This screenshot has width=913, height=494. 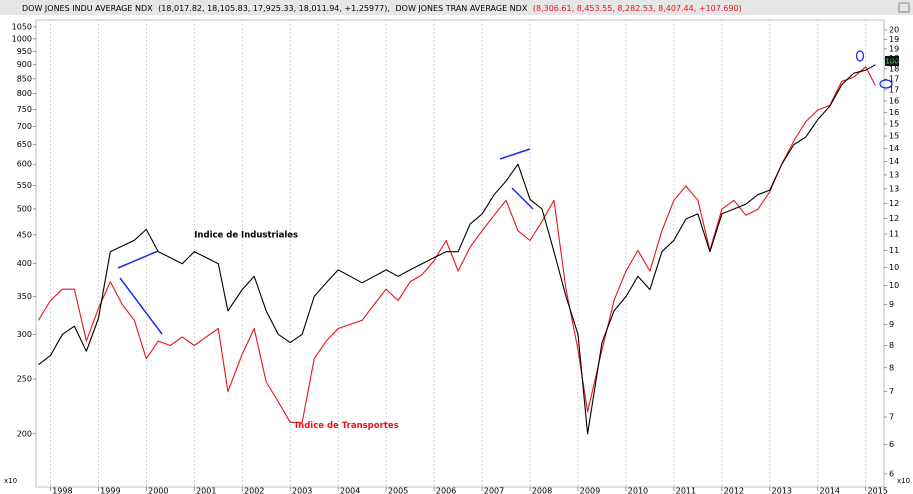 I want to click on x-tick-label: 2001, so click(x=206, y=490).